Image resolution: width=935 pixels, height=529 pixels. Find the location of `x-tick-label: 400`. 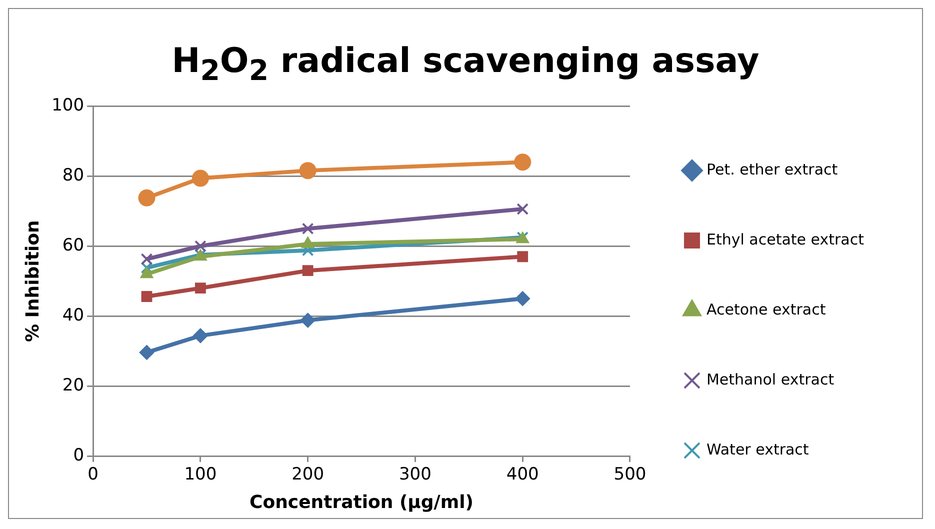

x-tick-label: 400 is located at coordinates (522, 474).